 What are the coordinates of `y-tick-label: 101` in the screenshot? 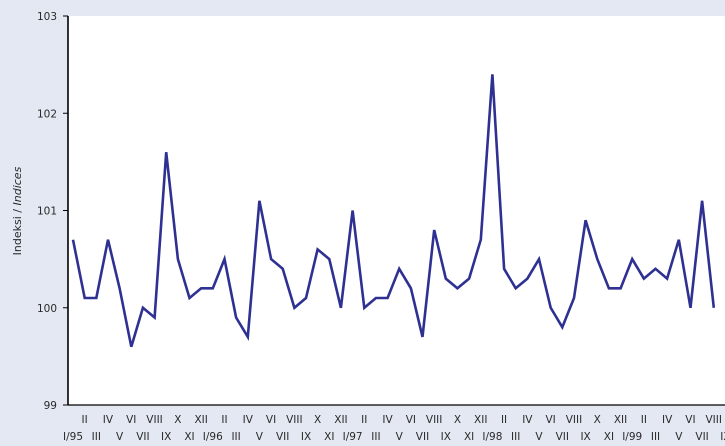 It's located at (47, 212).